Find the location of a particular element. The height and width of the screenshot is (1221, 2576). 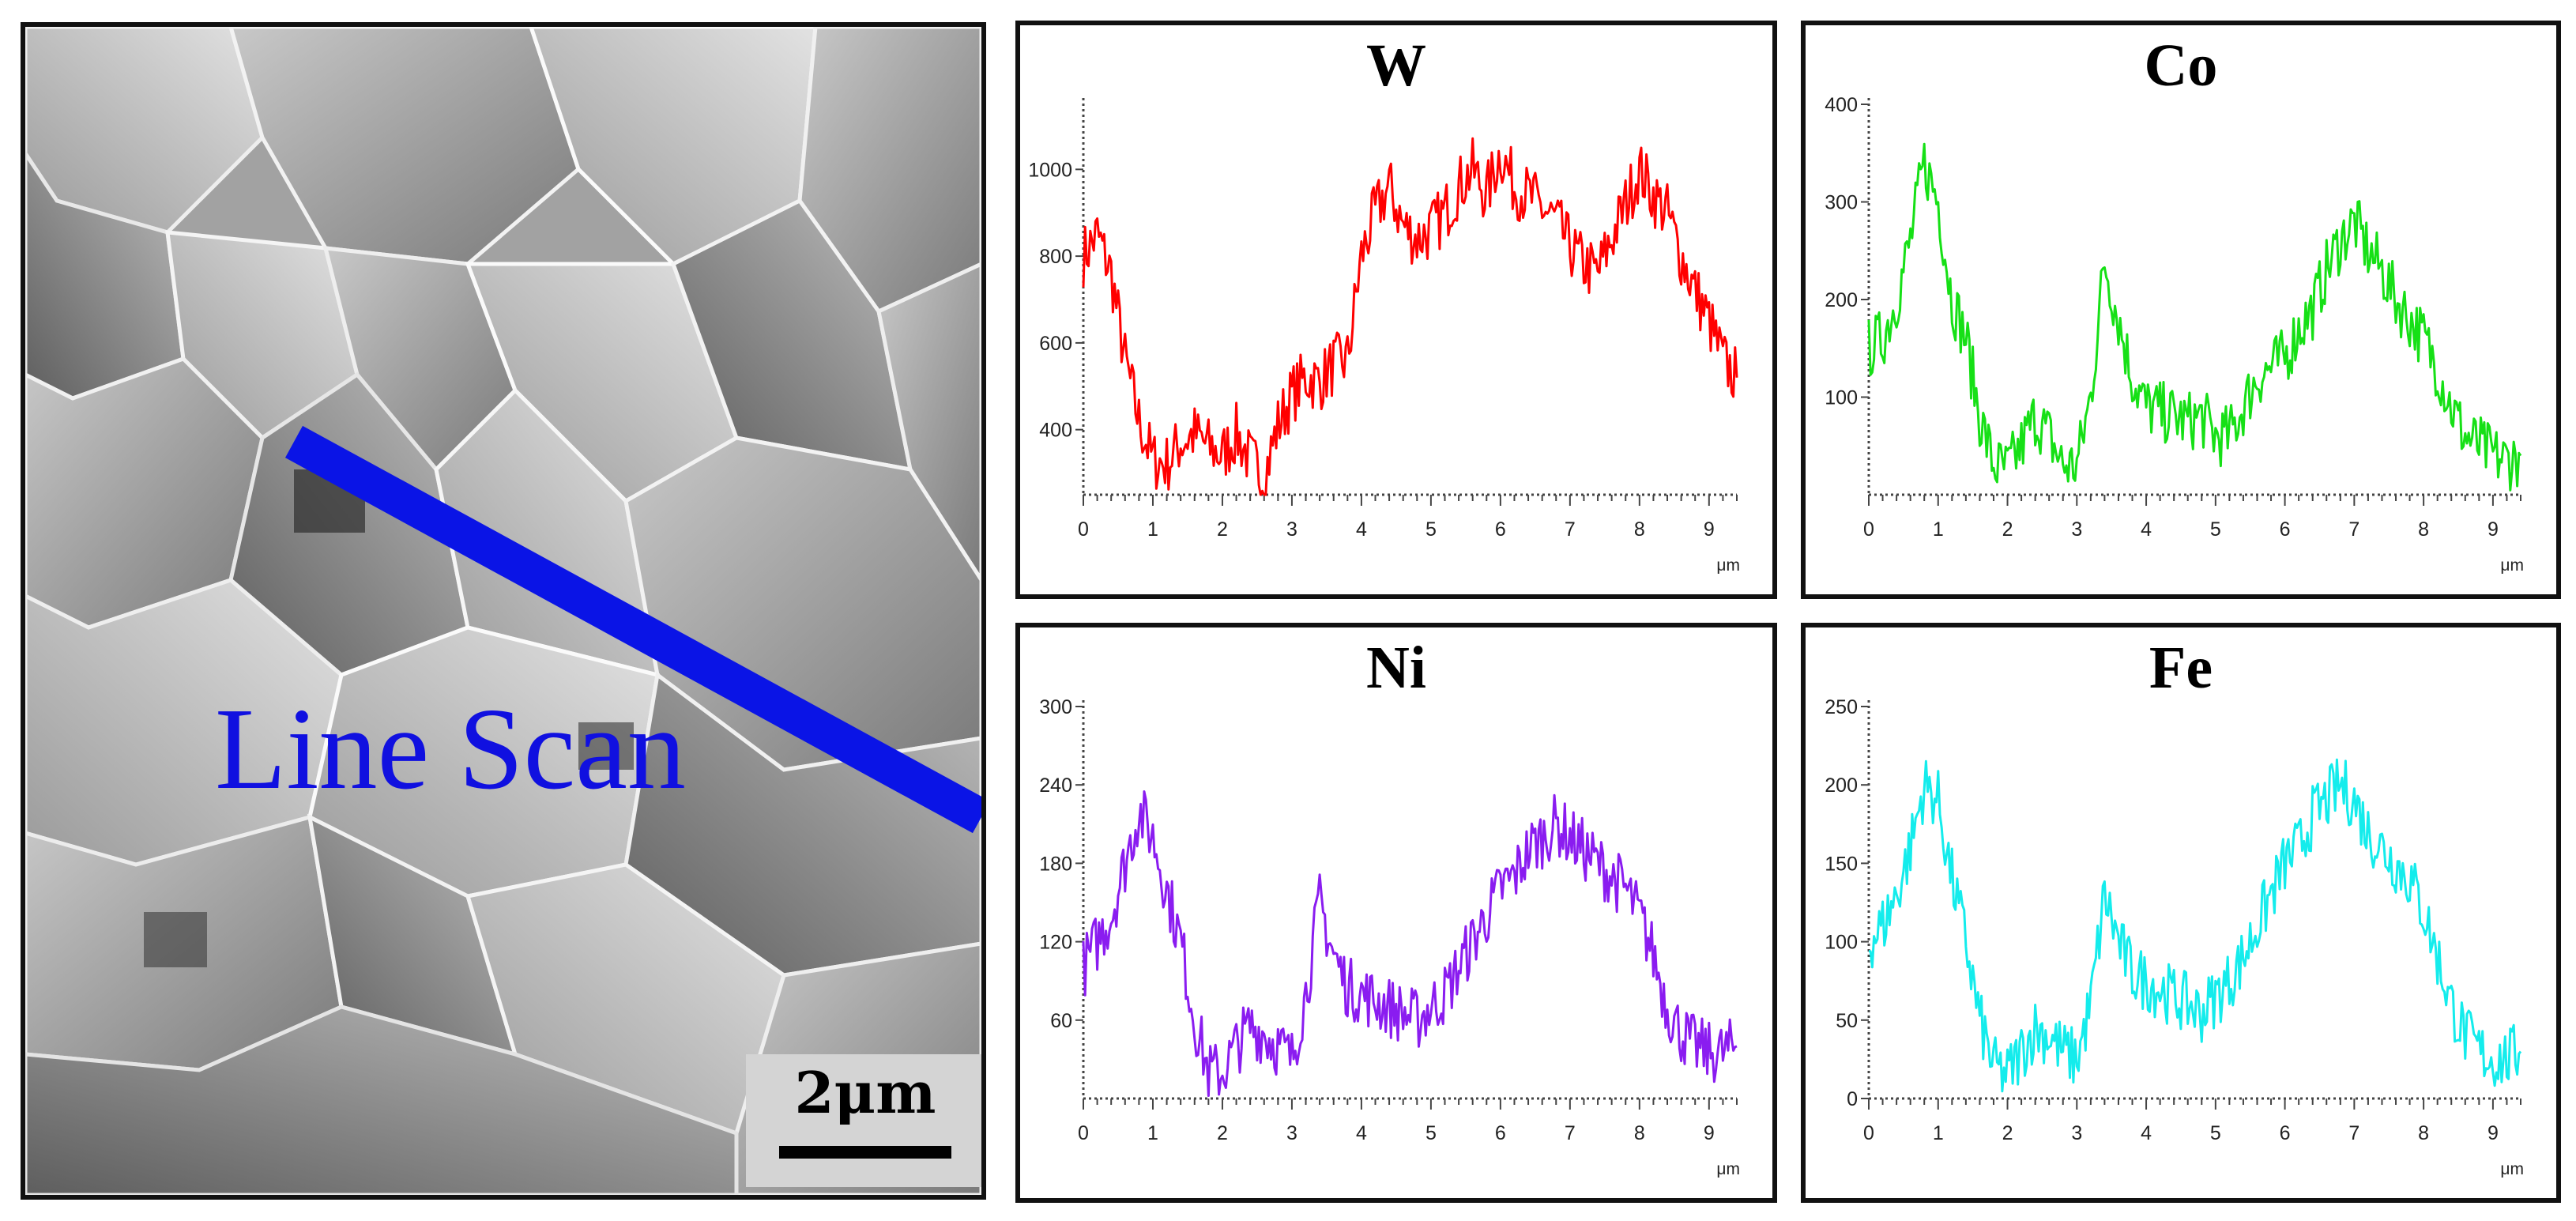

y-tick-label: 600 is located at coordinates (1055, 344).